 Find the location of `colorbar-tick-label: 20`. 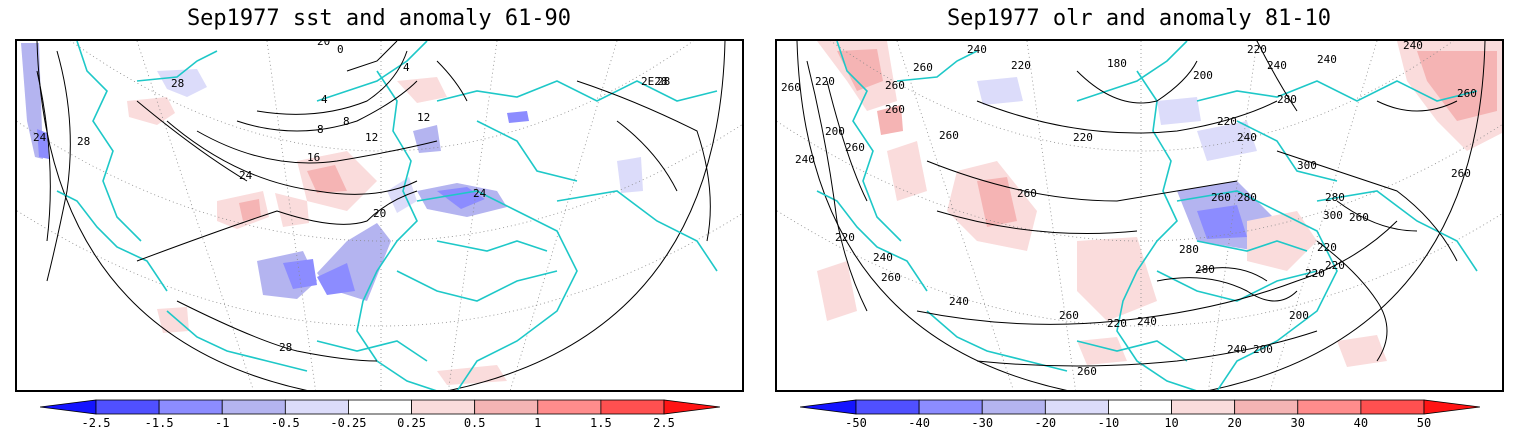

colorbar-tick-label: 20 is located at coordinates (1234, 423).